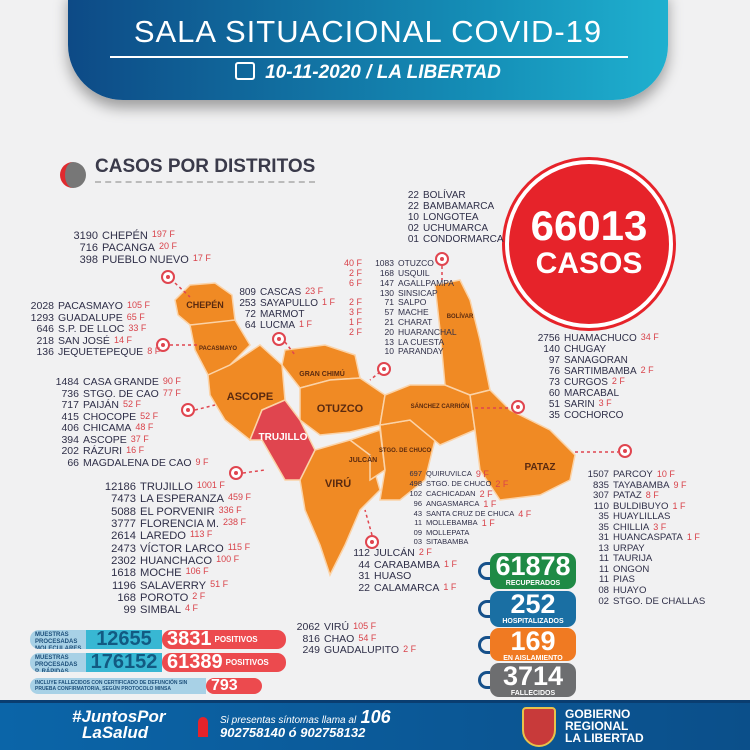 This screenshot has width=750, height=750. What do you see at coordinates (647, 506) in the screenshot?
I see `district-row: 110 BULDIBUYO 1 F` at bounding box center [647, 506].